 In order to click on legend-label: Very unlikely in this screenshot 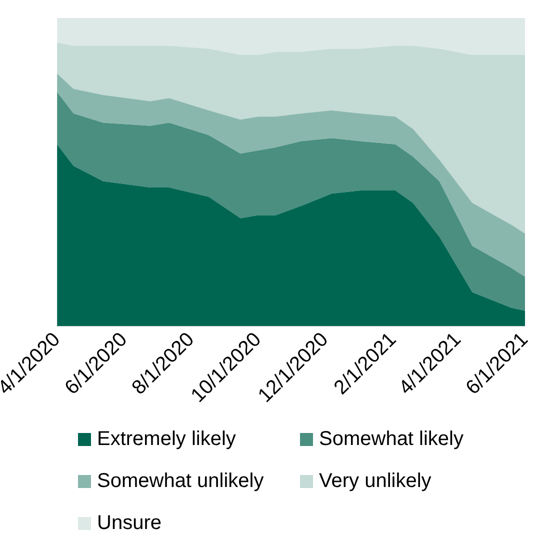, I will do `click(375, 481)`.